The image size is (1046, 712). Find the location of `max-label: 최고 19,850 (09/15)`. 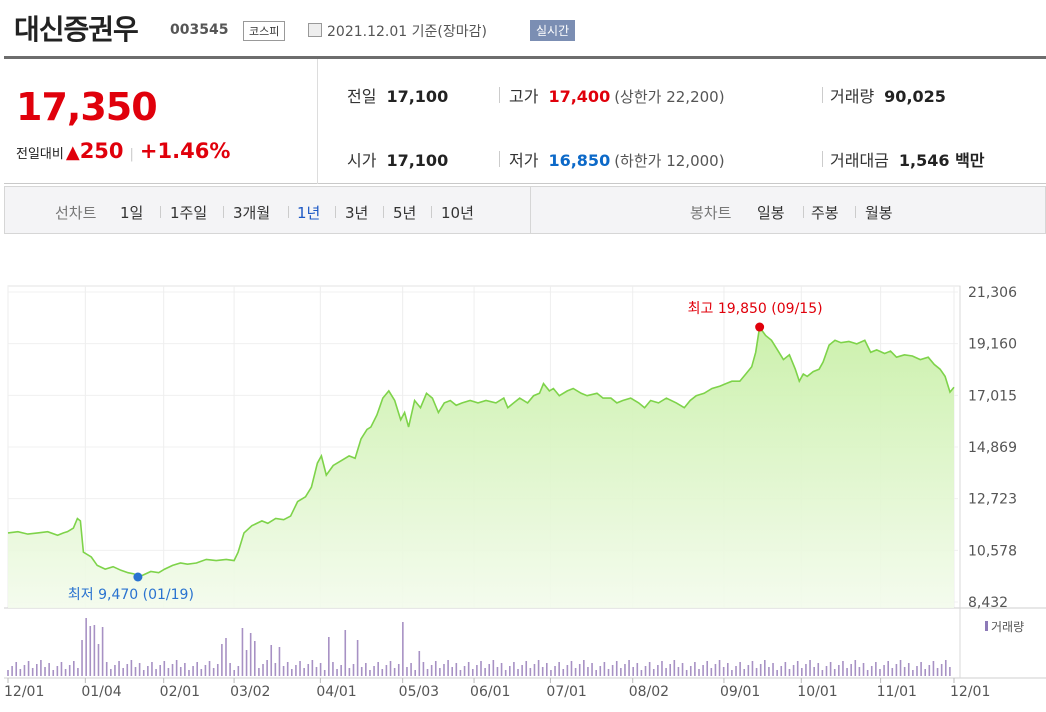

max-label: 최고 19,850 (09/15) is located at coordinates (755, 309).